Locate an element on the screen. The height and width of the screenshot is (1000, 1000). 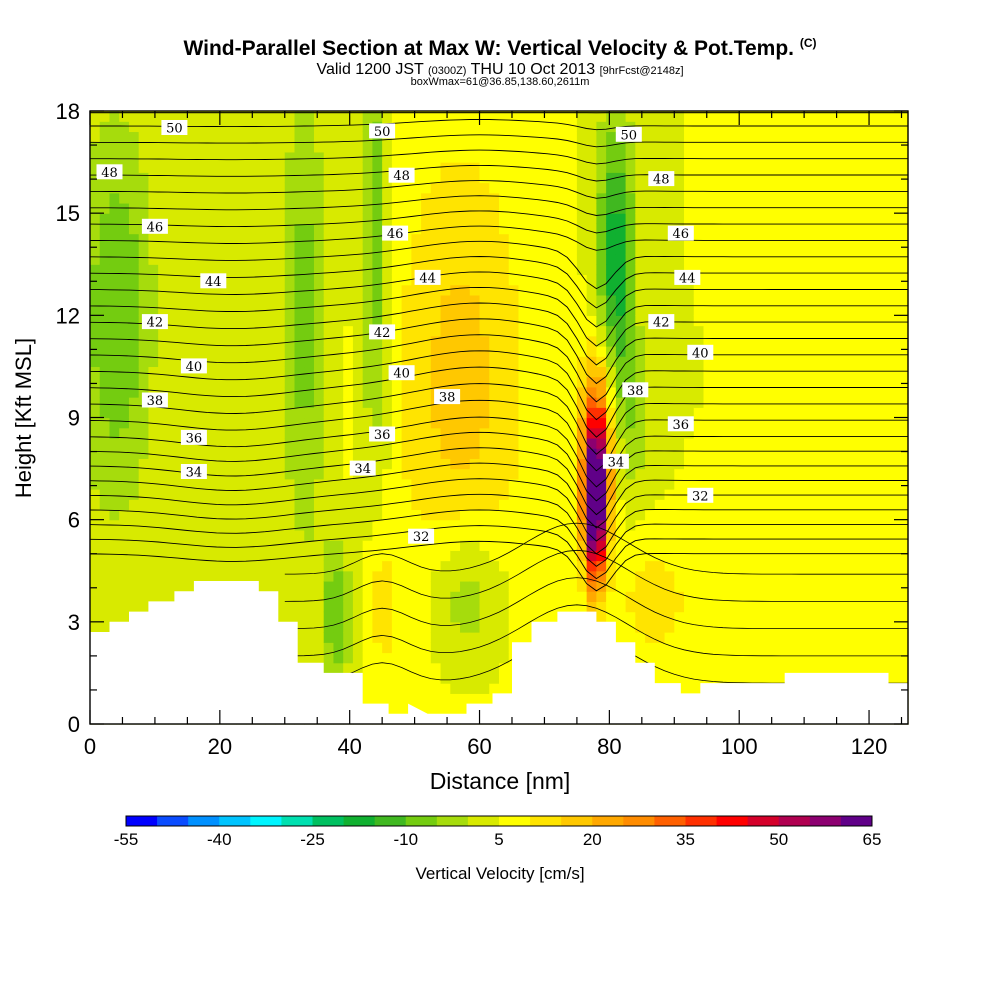
terrain is located at coordinates (499, 652).